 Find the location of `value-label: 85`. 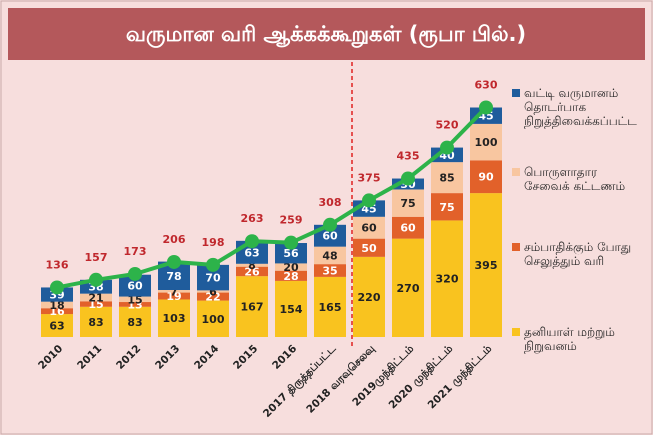

value-label: 85 is located at coordinates (446, 178).